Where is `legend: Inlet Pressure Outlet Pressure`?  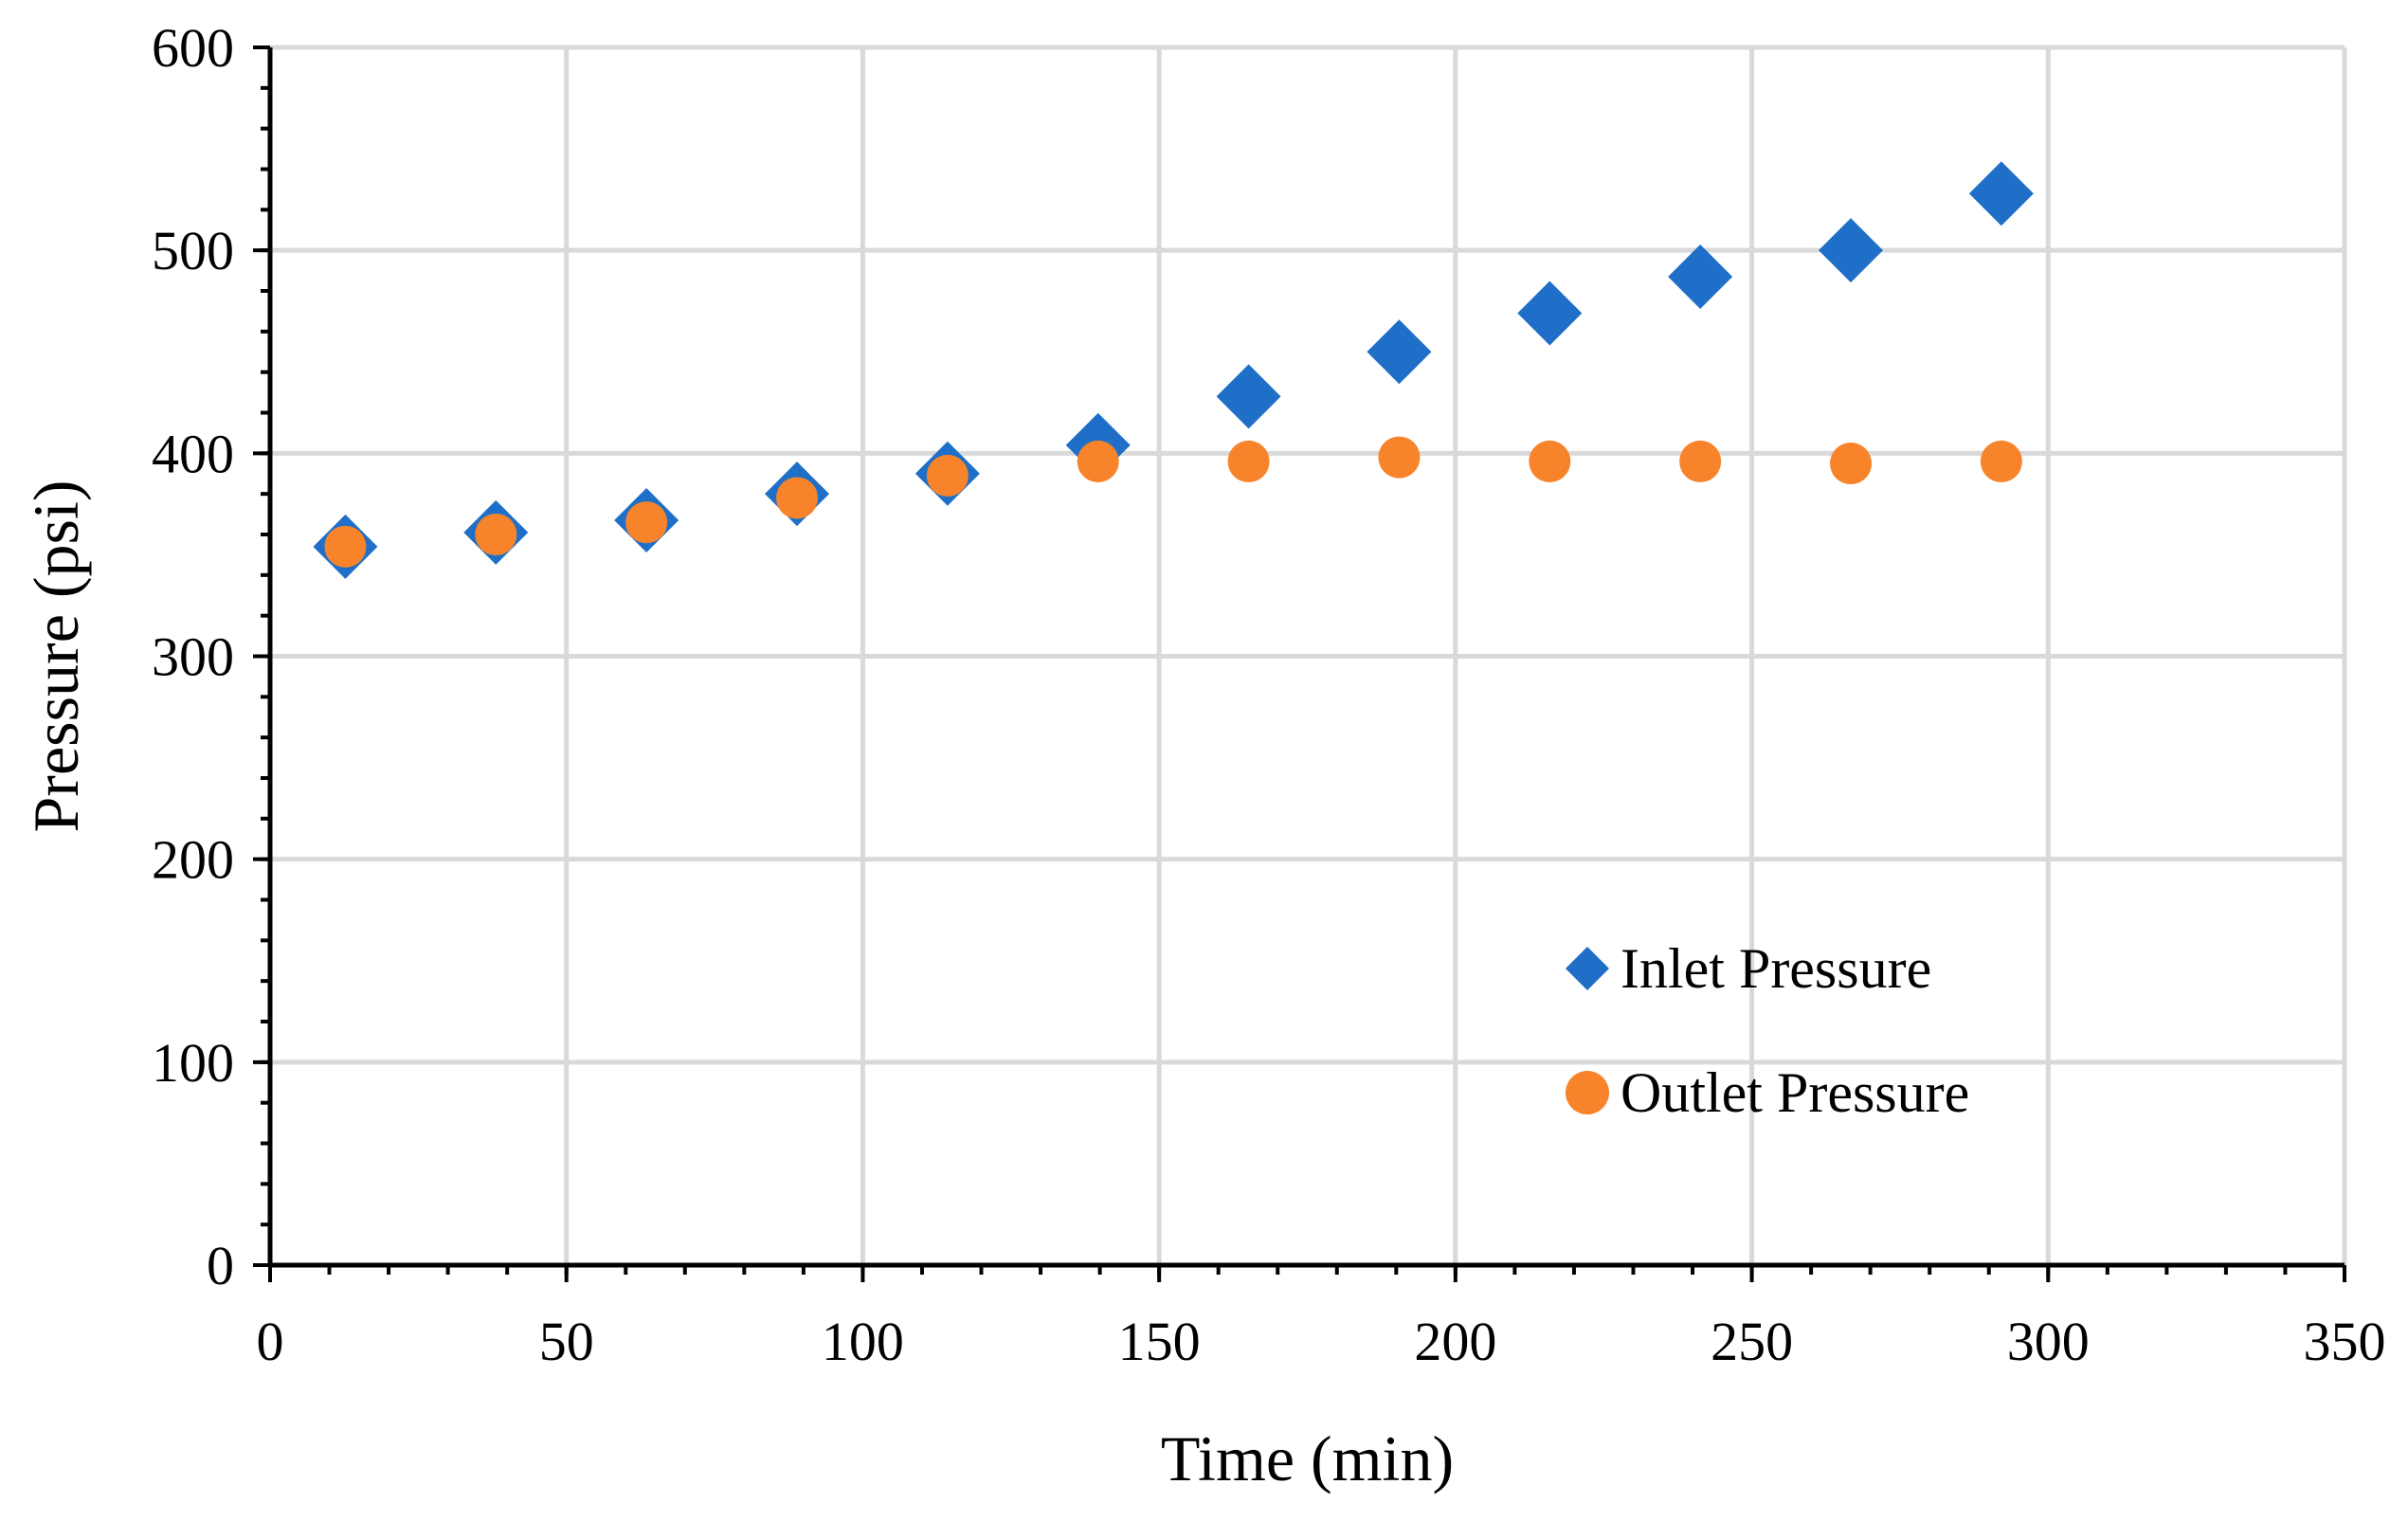
legend: Inlet Pressure Outlet Pressure is located at coordinates (1768, 1030).